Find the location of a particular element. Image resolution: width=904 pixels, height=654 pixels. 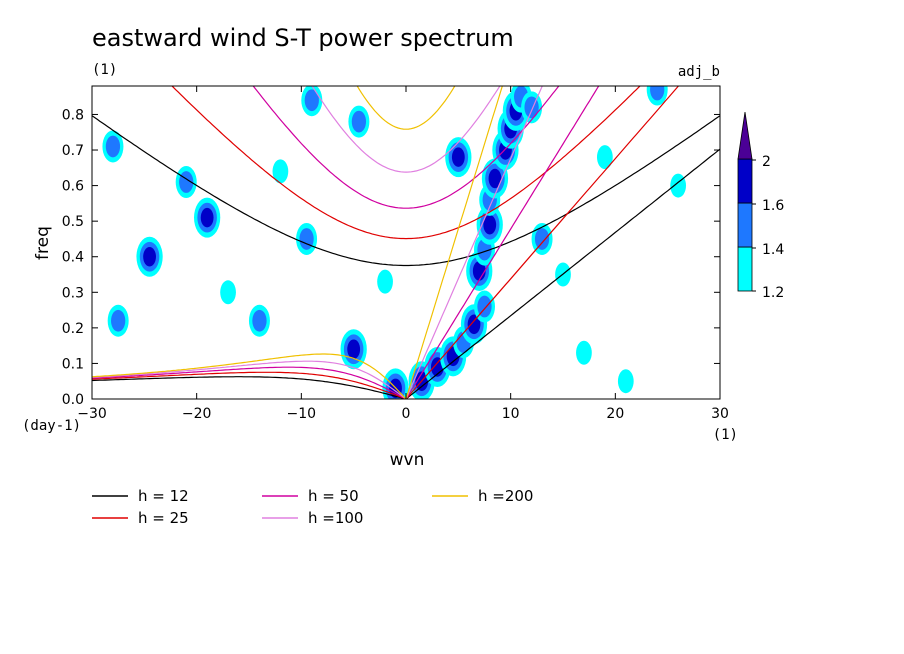

y-unit-label: (day-1) is located at coordinates (51, 426).